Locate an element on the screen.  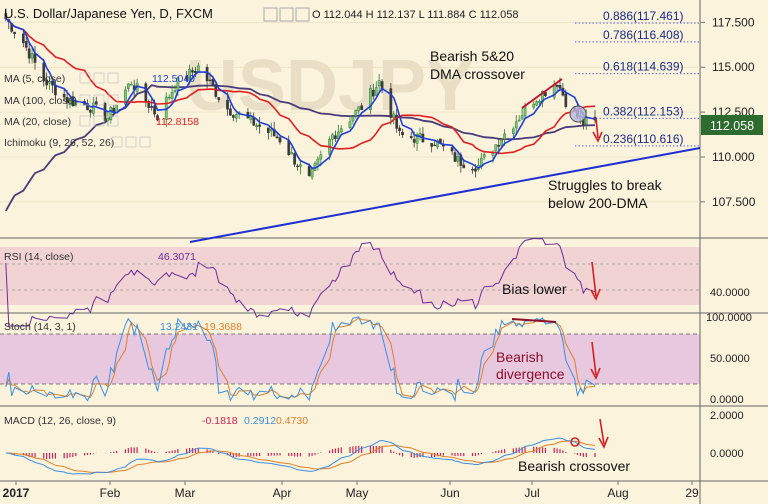
rsi-band is located at coordinates (350, 276).